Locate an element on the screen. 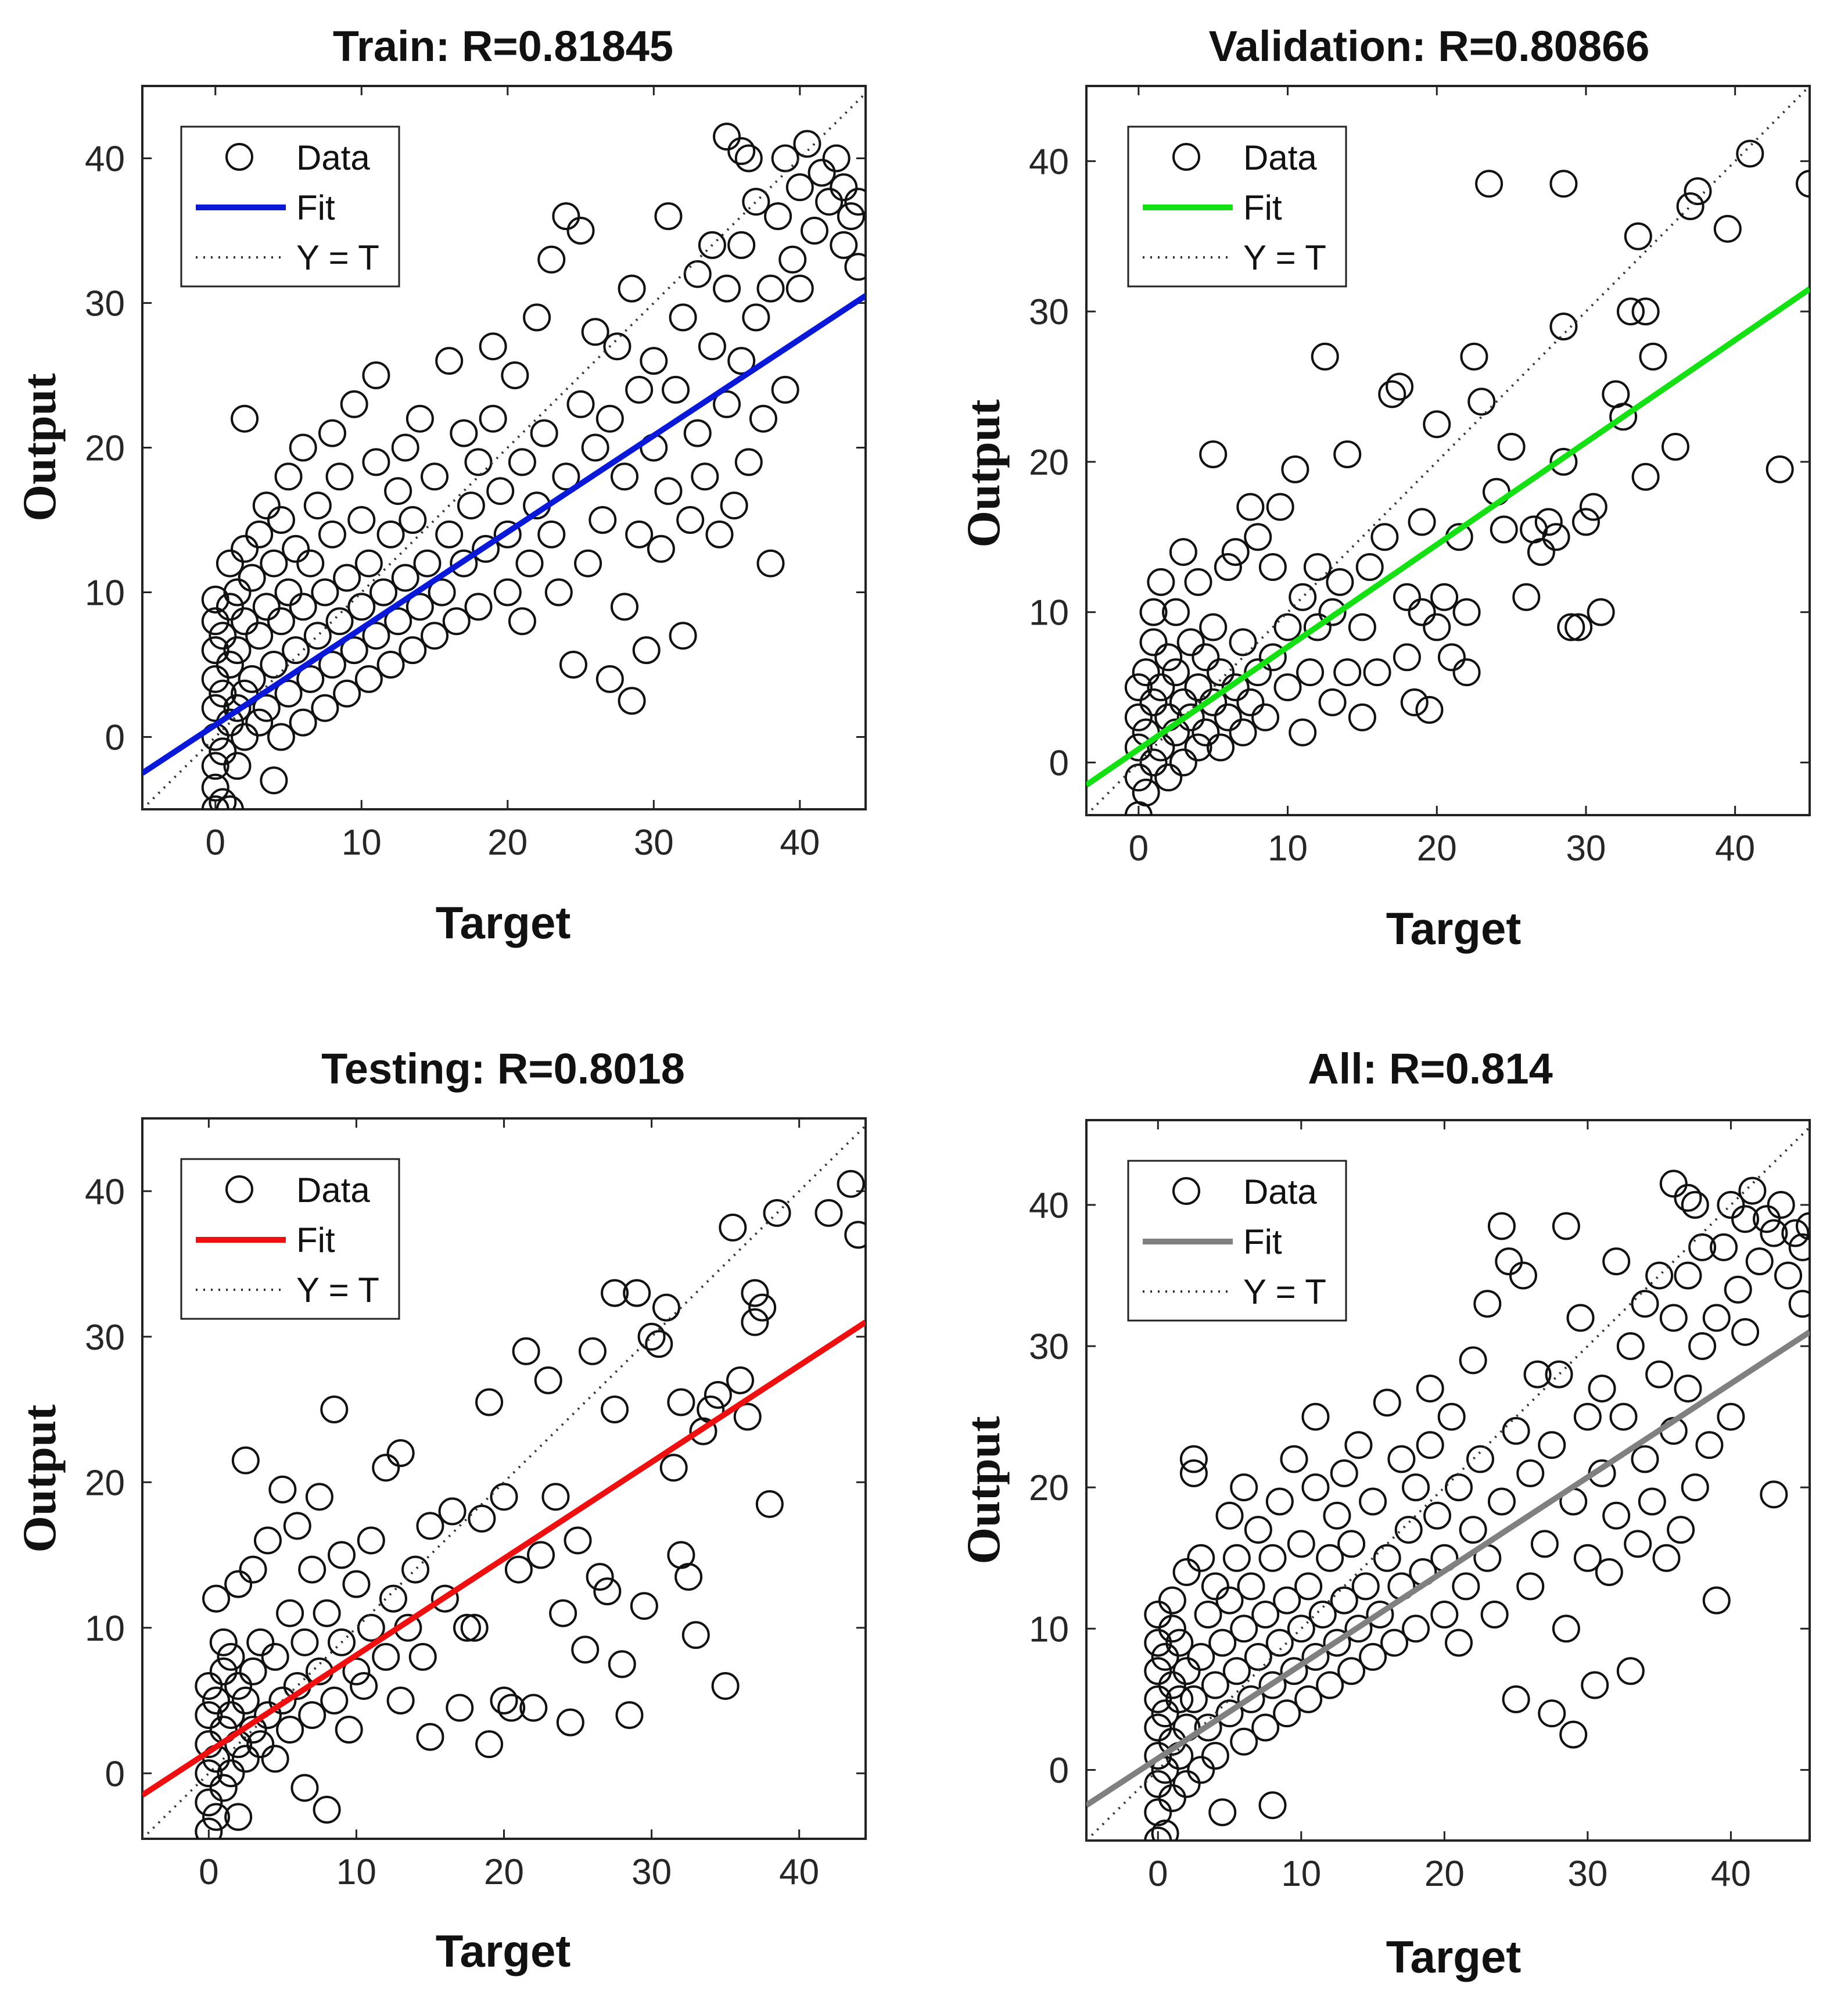 The image size is (1848, 2016). y-tick-label: 40 is located at coordinates (1049, 162).